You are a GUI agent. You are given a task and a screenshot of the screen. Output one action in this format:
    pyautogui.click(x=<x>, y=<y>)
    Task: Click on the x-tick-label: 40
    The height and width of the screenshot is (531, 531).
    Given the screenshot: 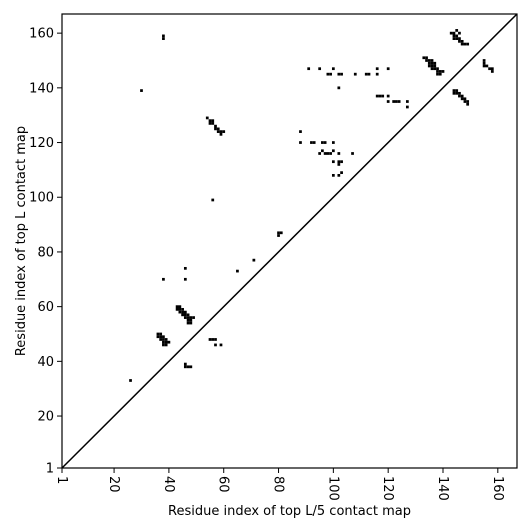 What is the action you would take?
    pyautogui.click(x=168, y=484)
    